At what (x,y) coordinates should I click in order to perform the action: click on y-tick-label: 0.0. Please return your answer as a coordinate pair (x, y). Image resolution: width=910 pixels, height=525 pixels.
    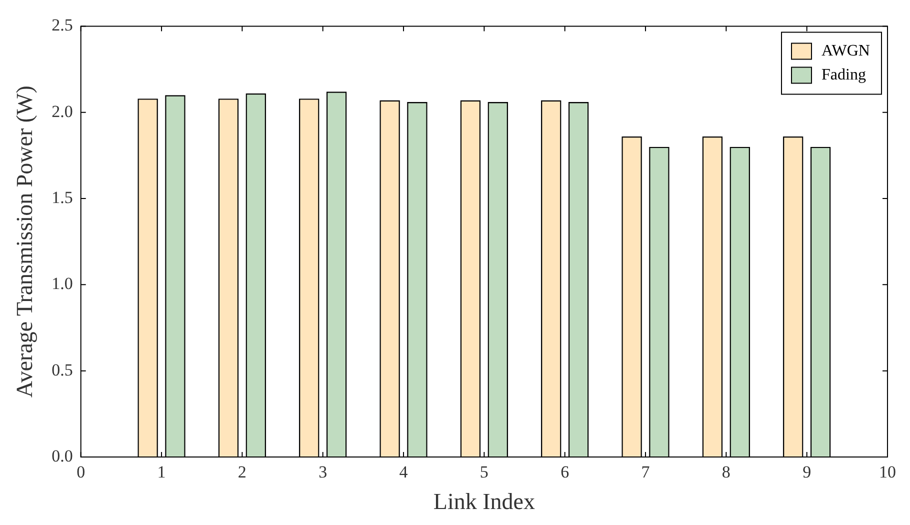
    Looking at the image, I should click on (62, 456).